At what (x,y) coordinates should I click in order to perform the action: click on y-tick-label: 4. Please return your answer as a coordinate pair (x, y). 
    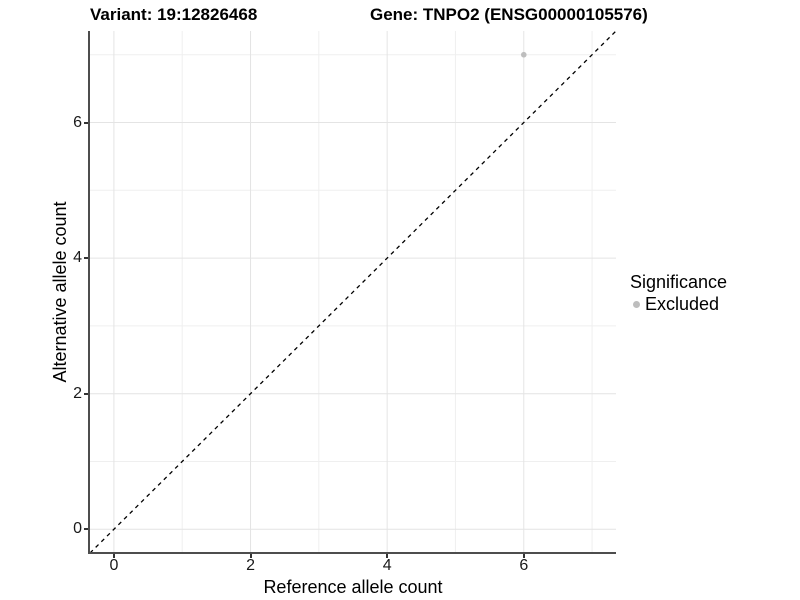
    Looking at the image, I should click on (77, 258).